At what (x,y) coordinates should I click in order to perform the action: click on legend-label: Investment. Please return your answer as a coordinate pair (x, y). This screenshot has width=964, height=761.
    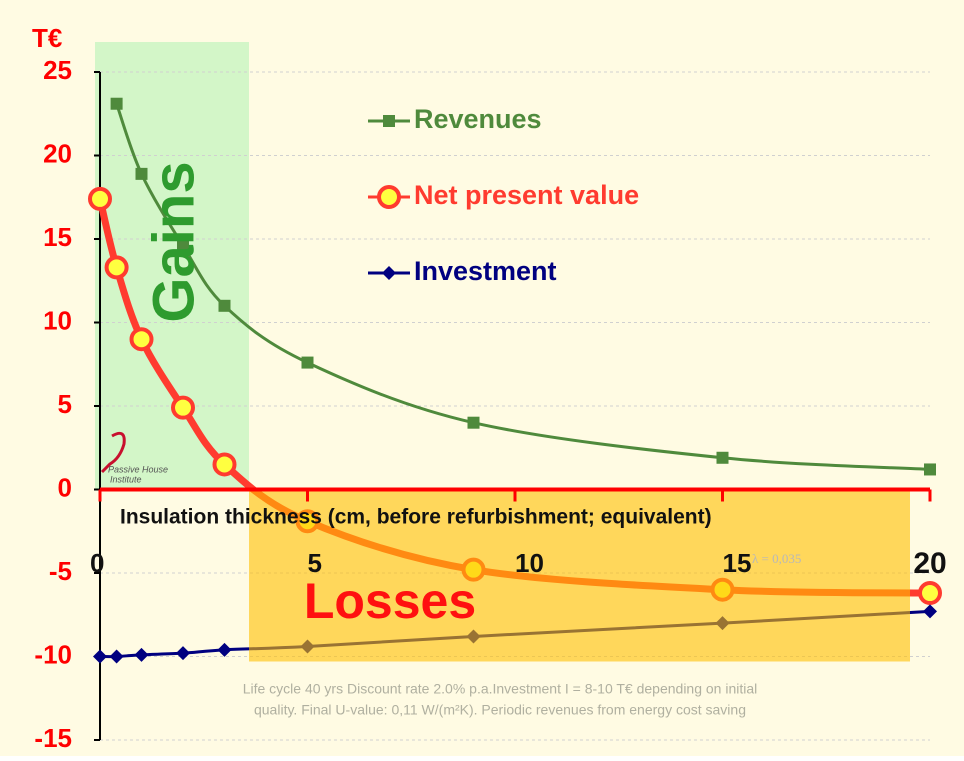
    Looking at the image, I should click on (485, 271).